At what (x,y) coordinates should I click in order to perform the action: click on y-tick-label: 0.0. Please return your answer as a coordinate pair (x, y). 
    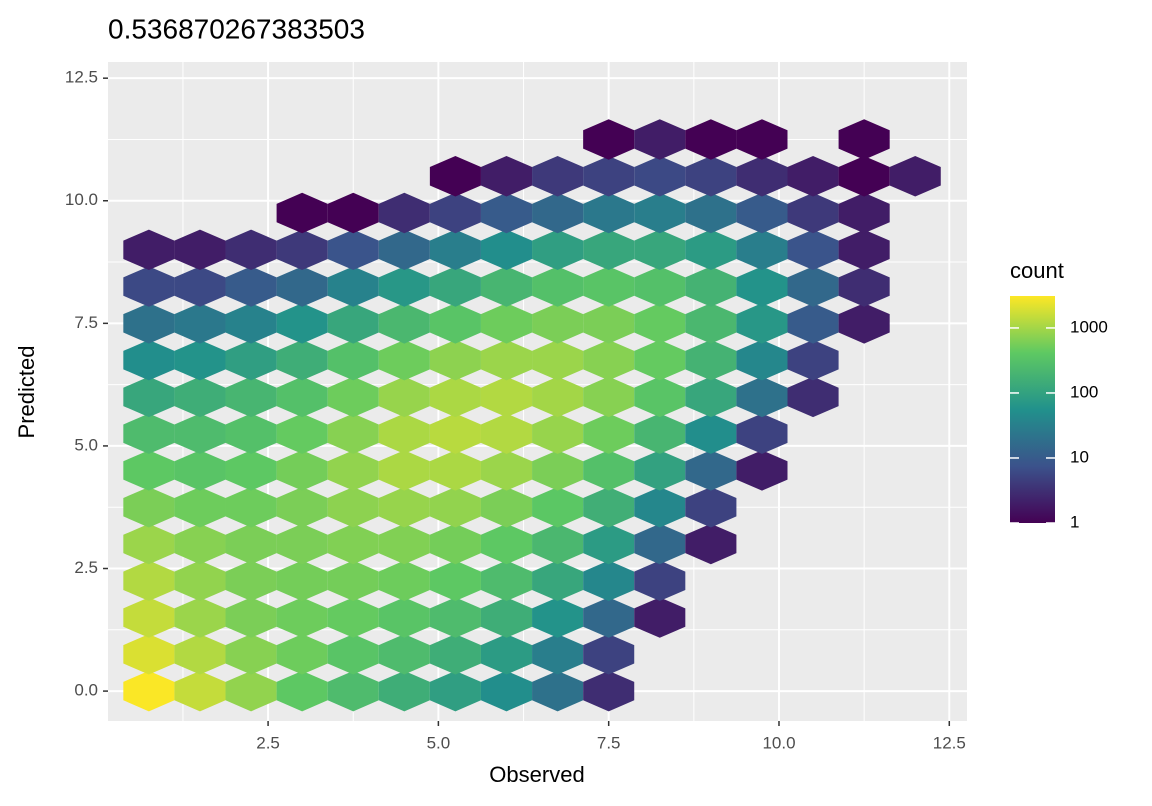
    Looking at the image, I should click on (86, 690).